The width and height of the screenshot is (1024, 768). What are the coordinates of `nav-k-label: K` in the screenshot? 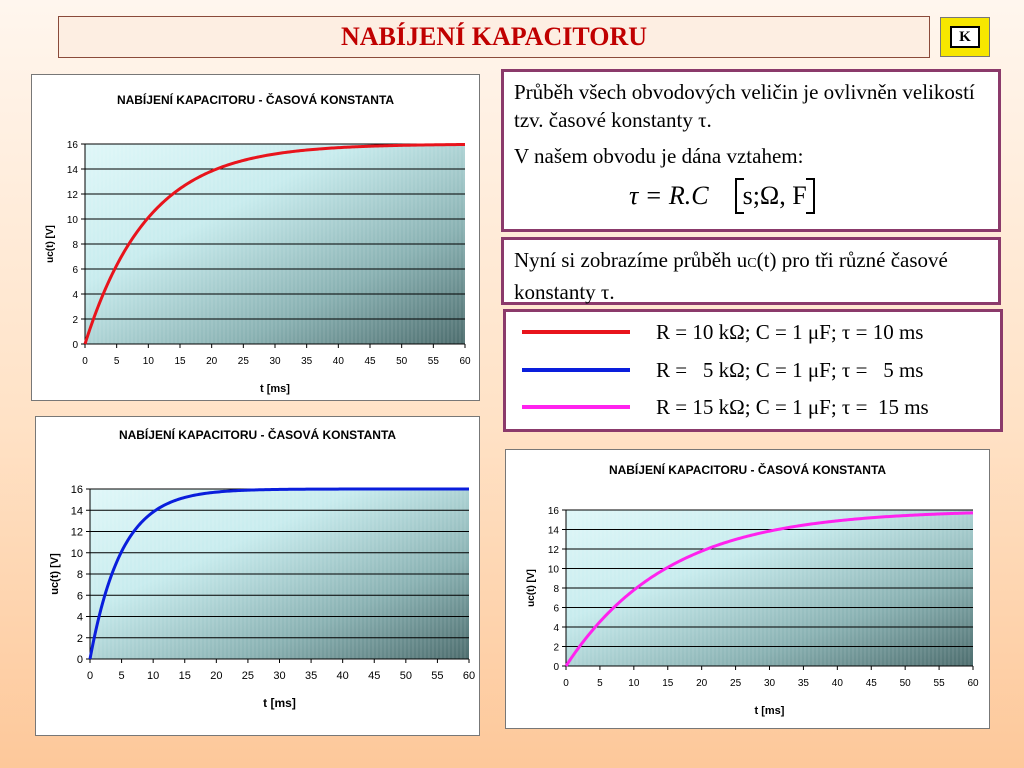 It's located at (965, 37).